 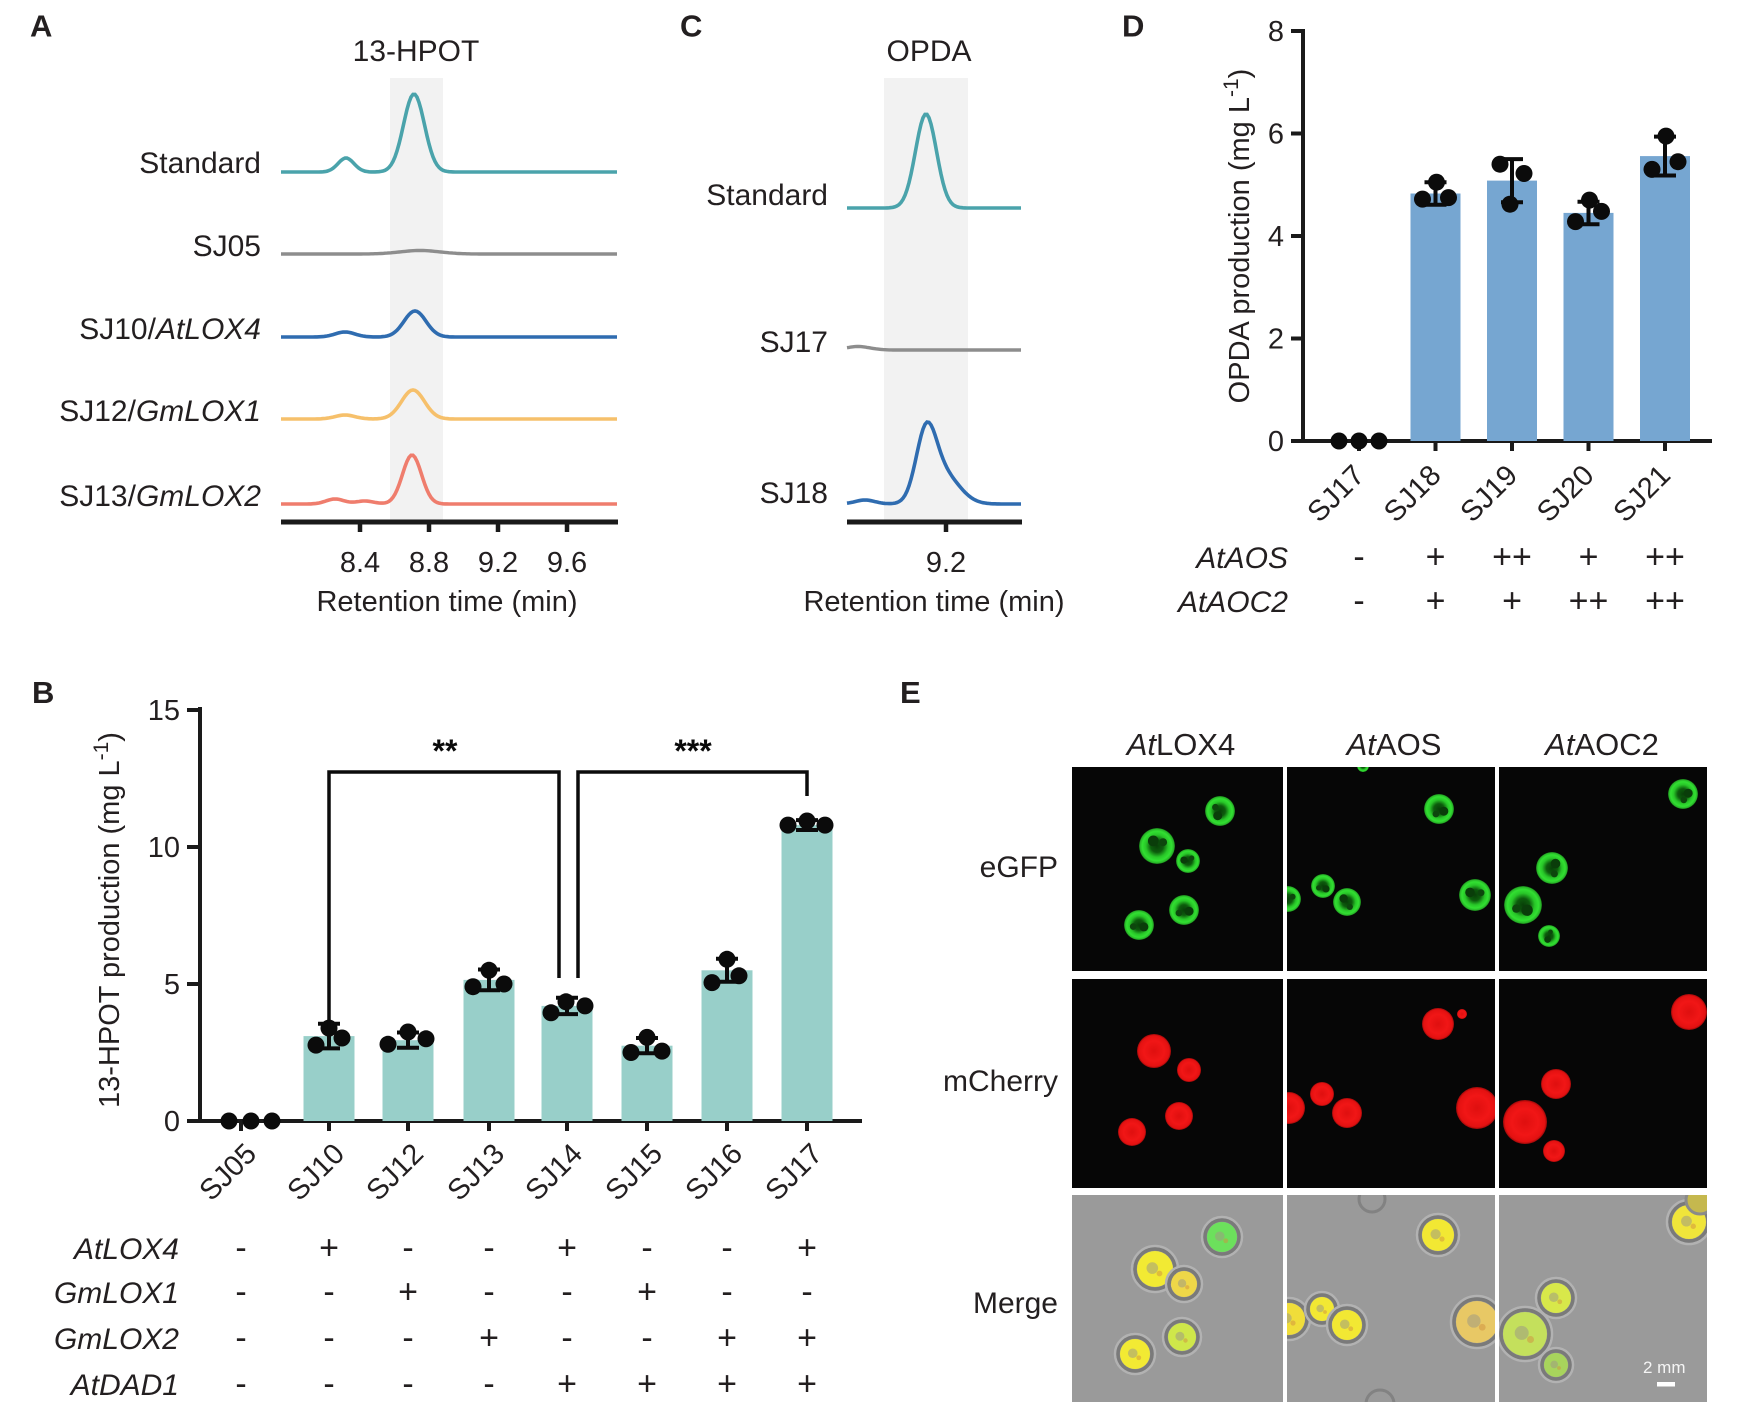 I want to click on svg-text: GmLOX2, so click(x=116, y=1339).